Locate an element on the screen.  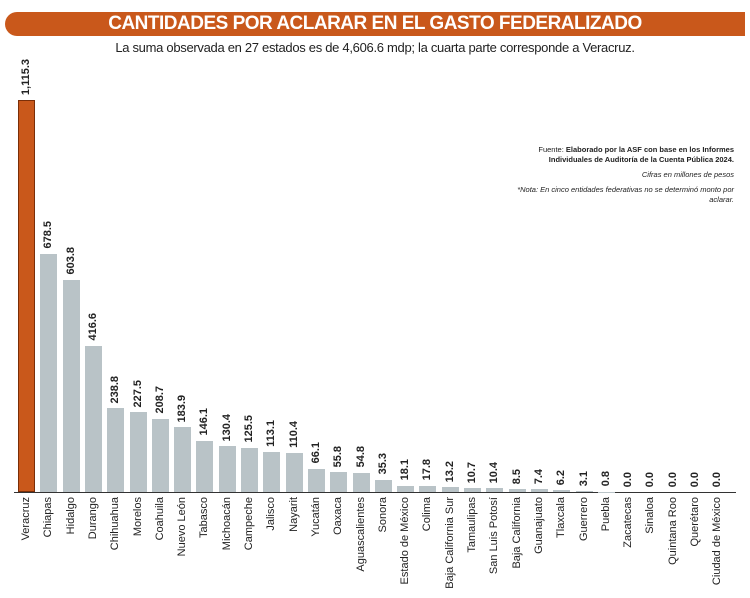
category-label: Tamaulipas is located at coordinates (472, 525).